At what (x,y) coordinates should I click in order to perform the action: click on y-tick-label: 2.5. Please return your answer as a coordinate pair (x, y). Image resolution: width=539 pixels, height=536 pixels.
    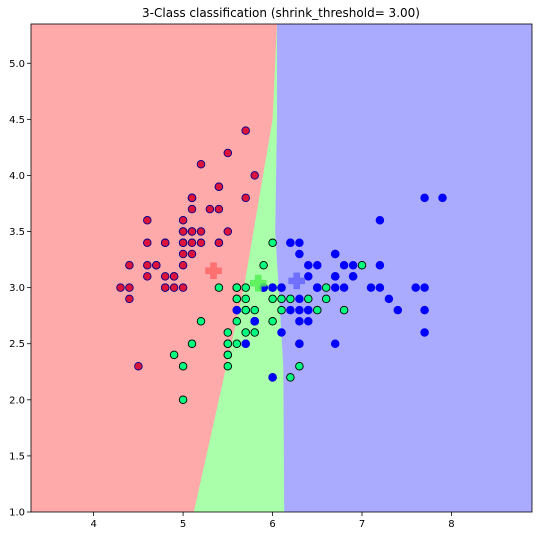
    Looking at the image, I should click on (17, 344).